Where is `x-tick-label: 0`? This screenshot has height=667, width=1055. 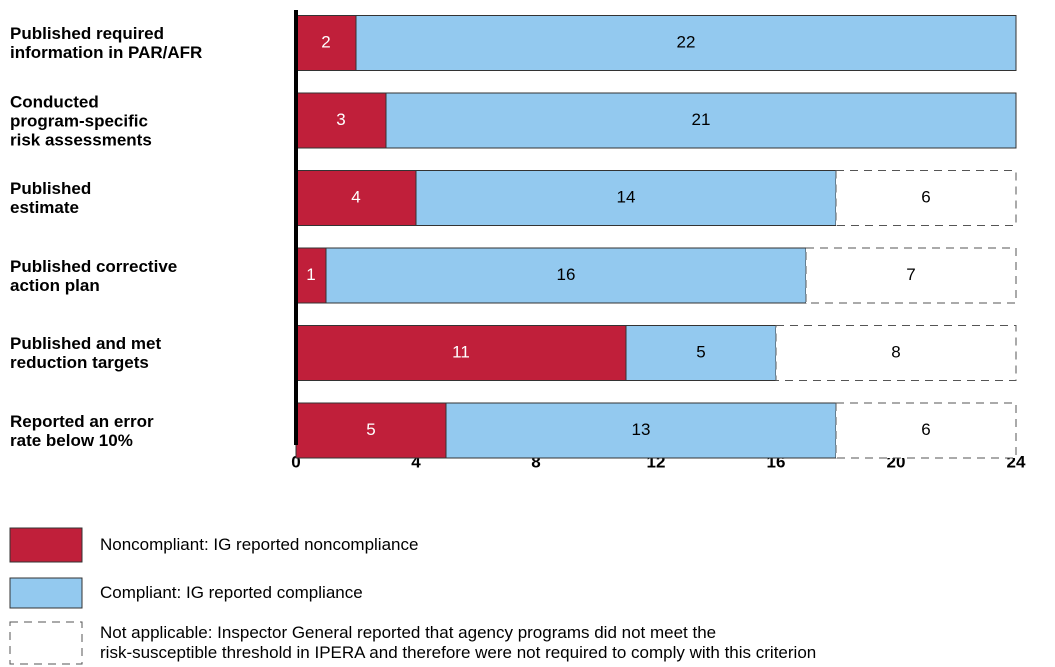 x-tick-label: 0 is located at coordinates (295, 461).